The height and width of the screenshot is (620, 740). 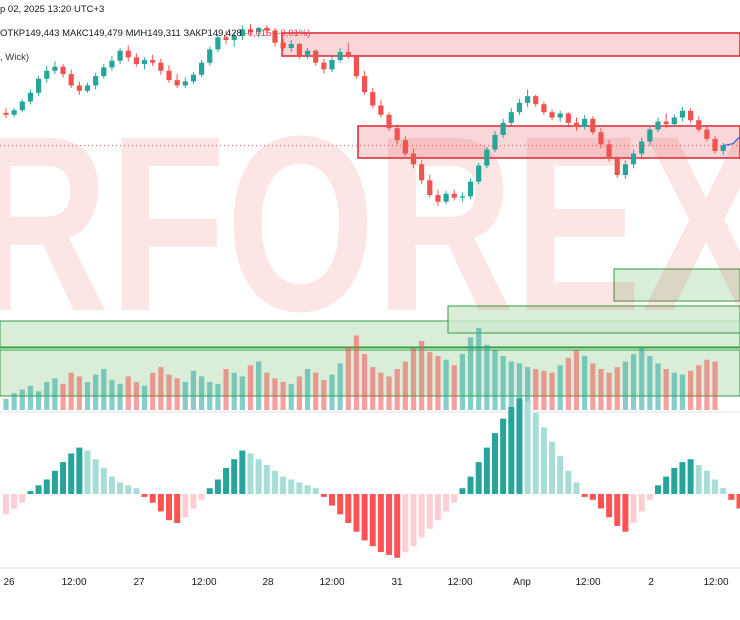 I want to click on indicator-legend: , Wick), so click(x=15, y=57).